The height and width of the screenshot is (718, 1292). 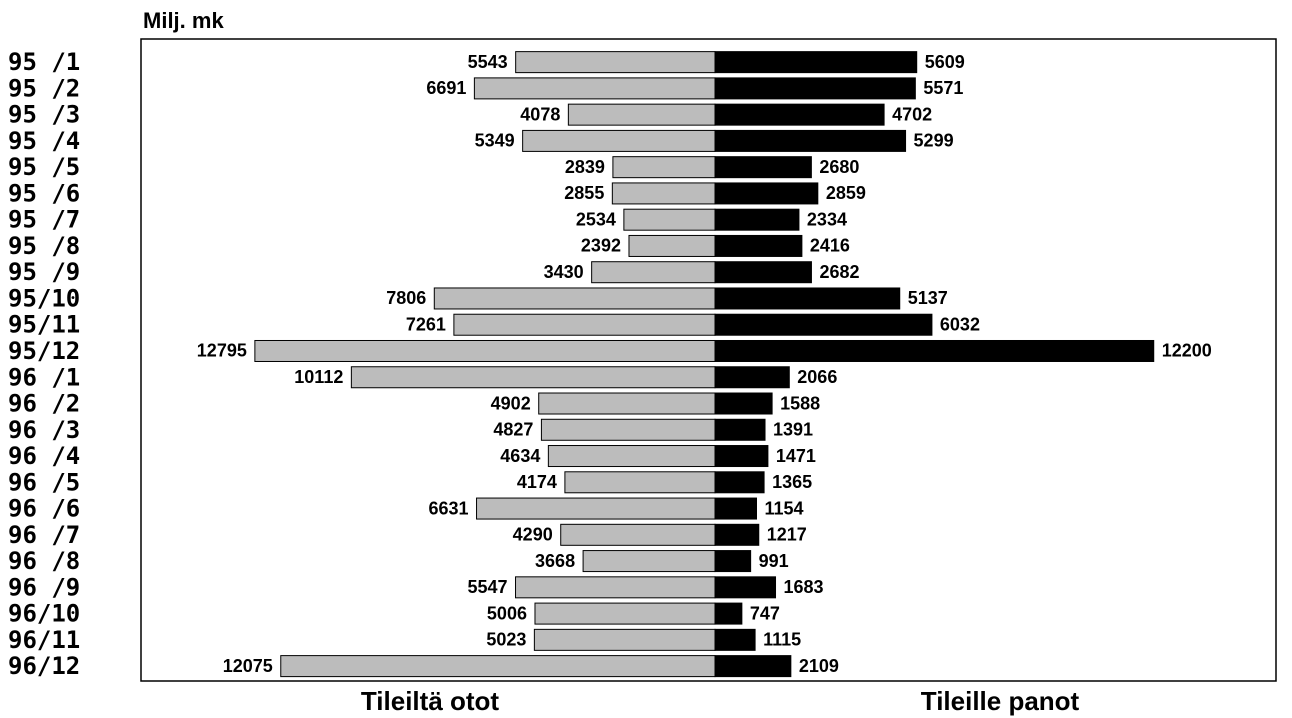 I want to click on value-label: 3668, so click(x=555, y=561).